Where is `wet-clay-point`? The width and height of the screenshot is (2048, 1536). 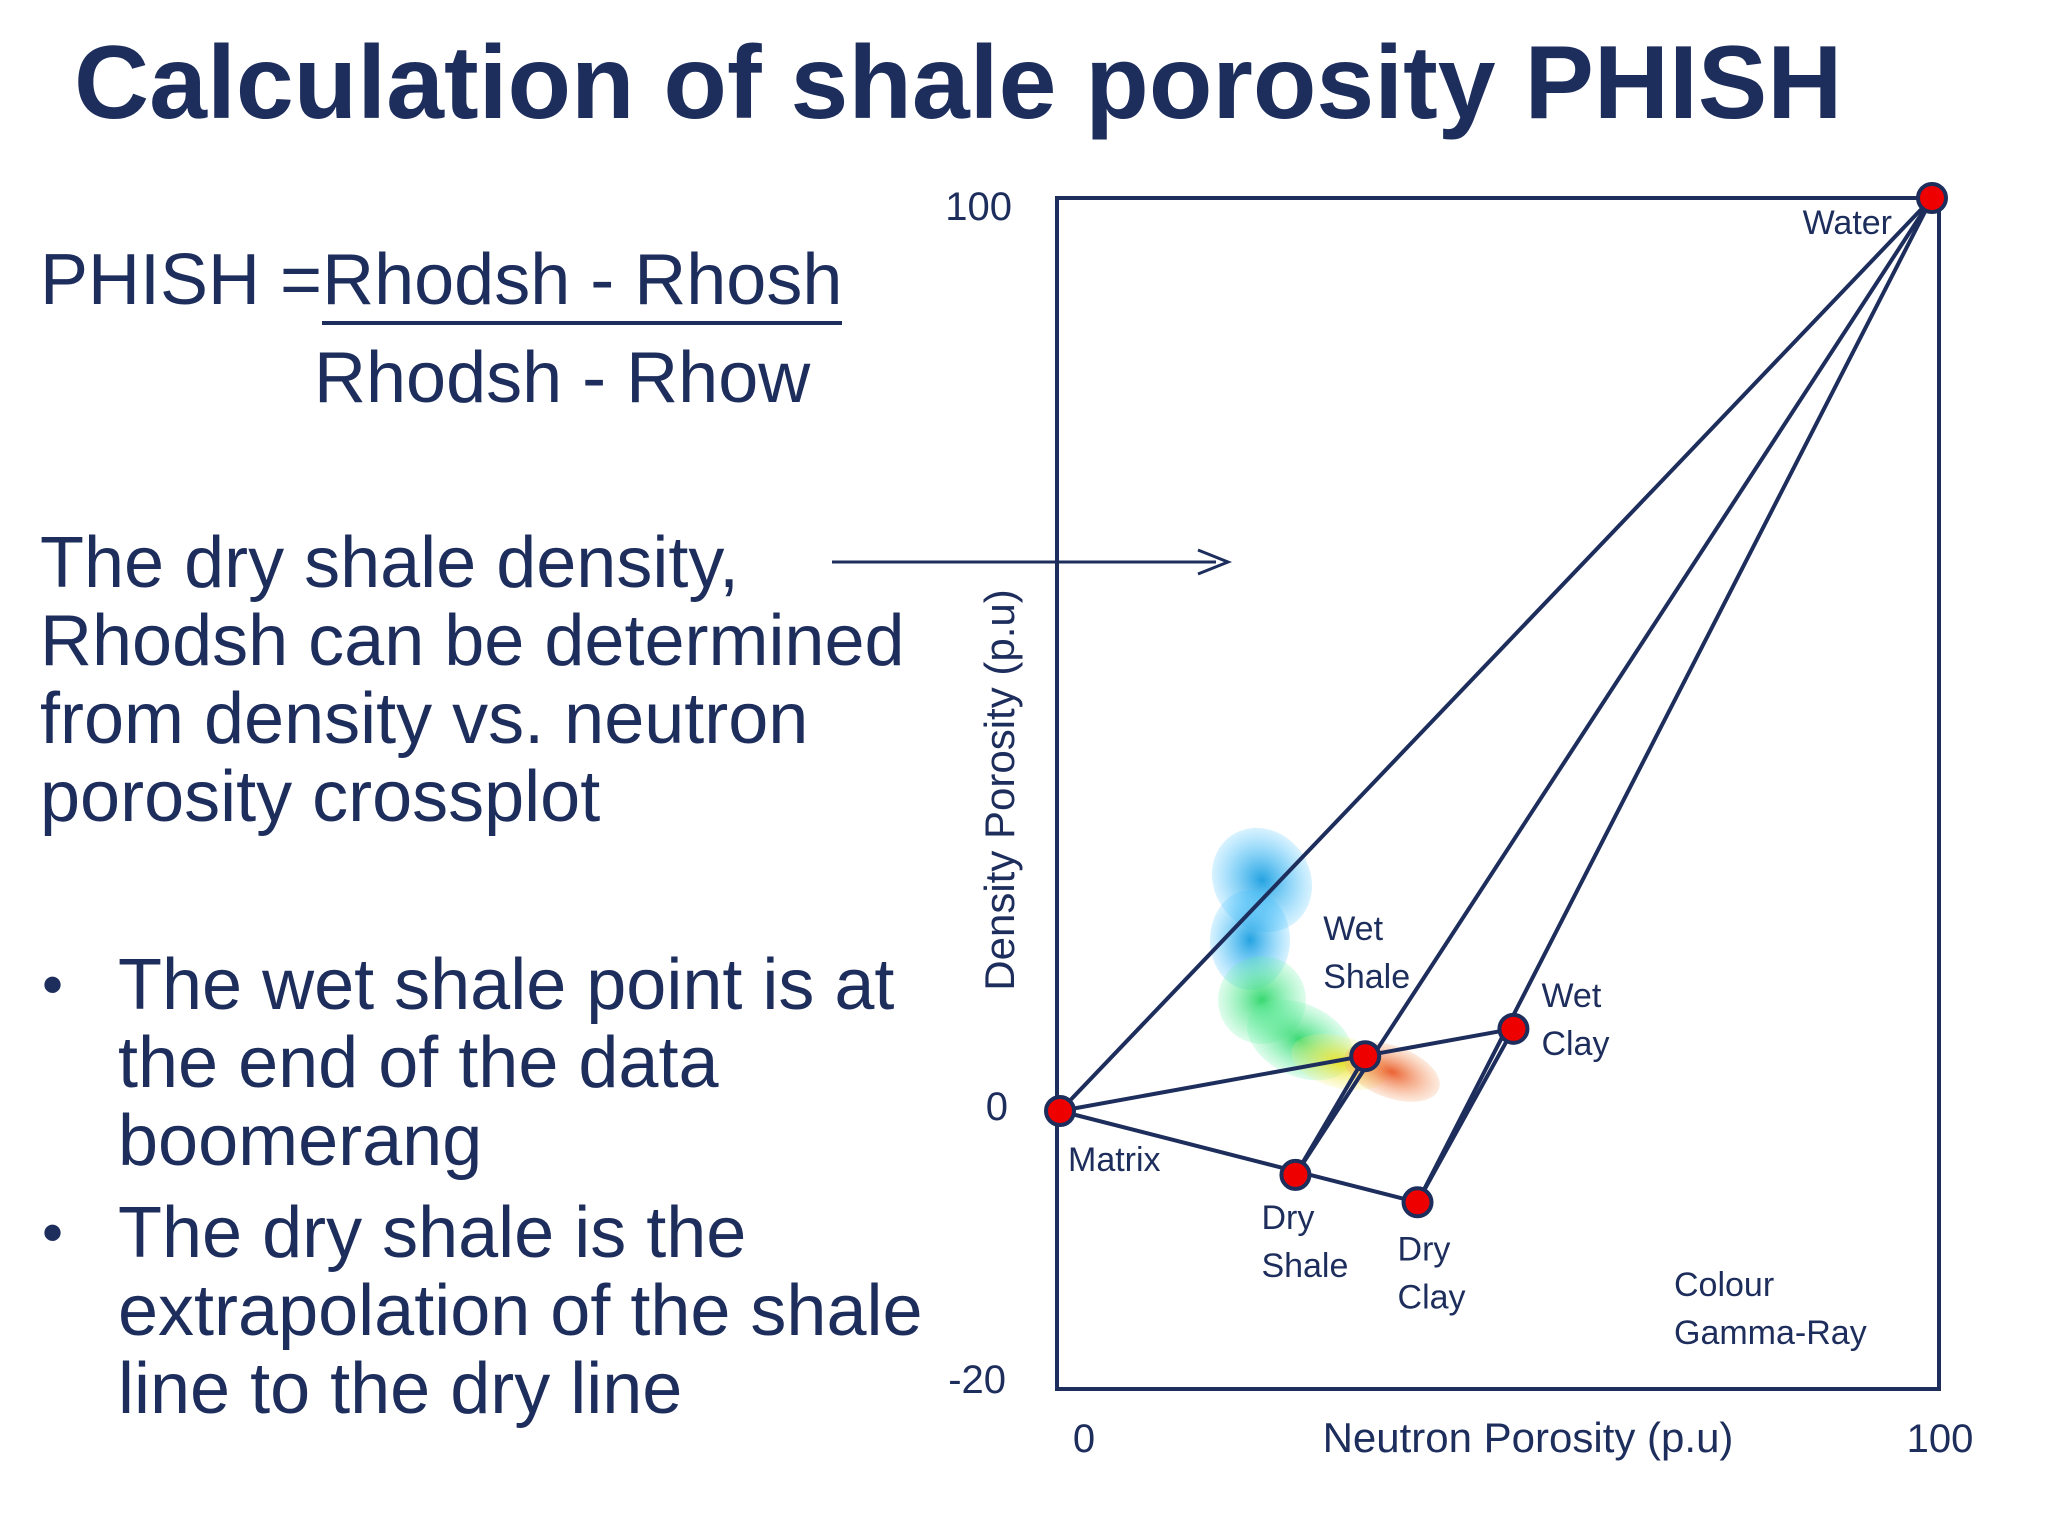
wet-clay-point is located at coordinates (1513, 1028).